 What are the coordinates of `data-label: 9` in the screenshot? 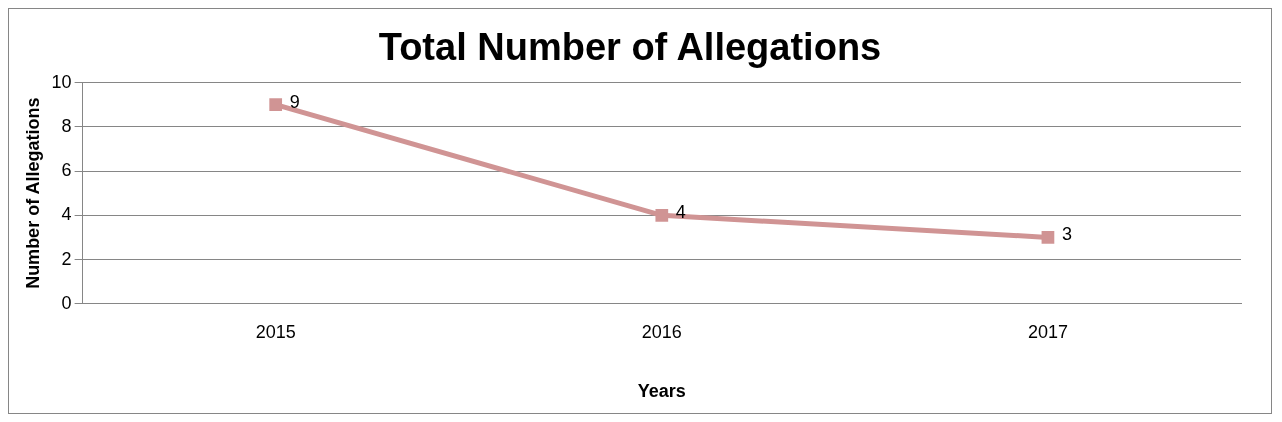 It's located at (294, 101).